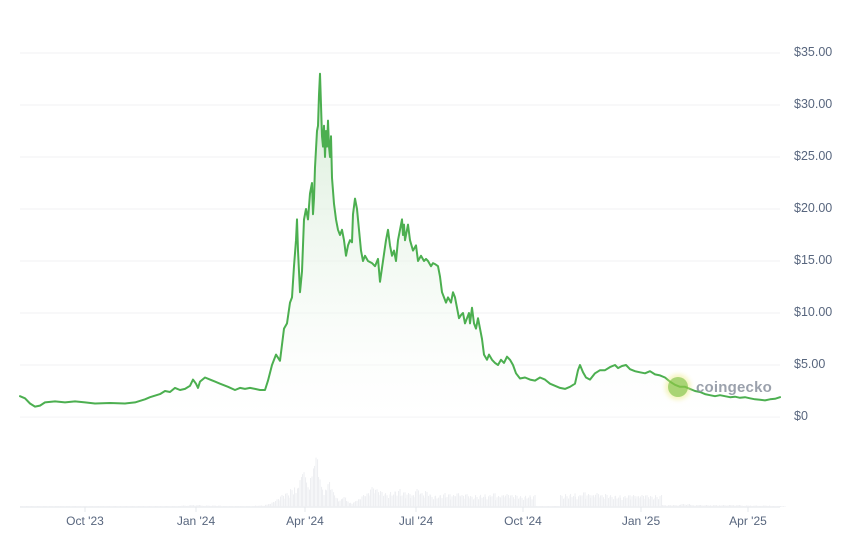  Describe the element at coordinates (810, 364) in the screenshot. I see `y-tick-label: $5.00` at that location.